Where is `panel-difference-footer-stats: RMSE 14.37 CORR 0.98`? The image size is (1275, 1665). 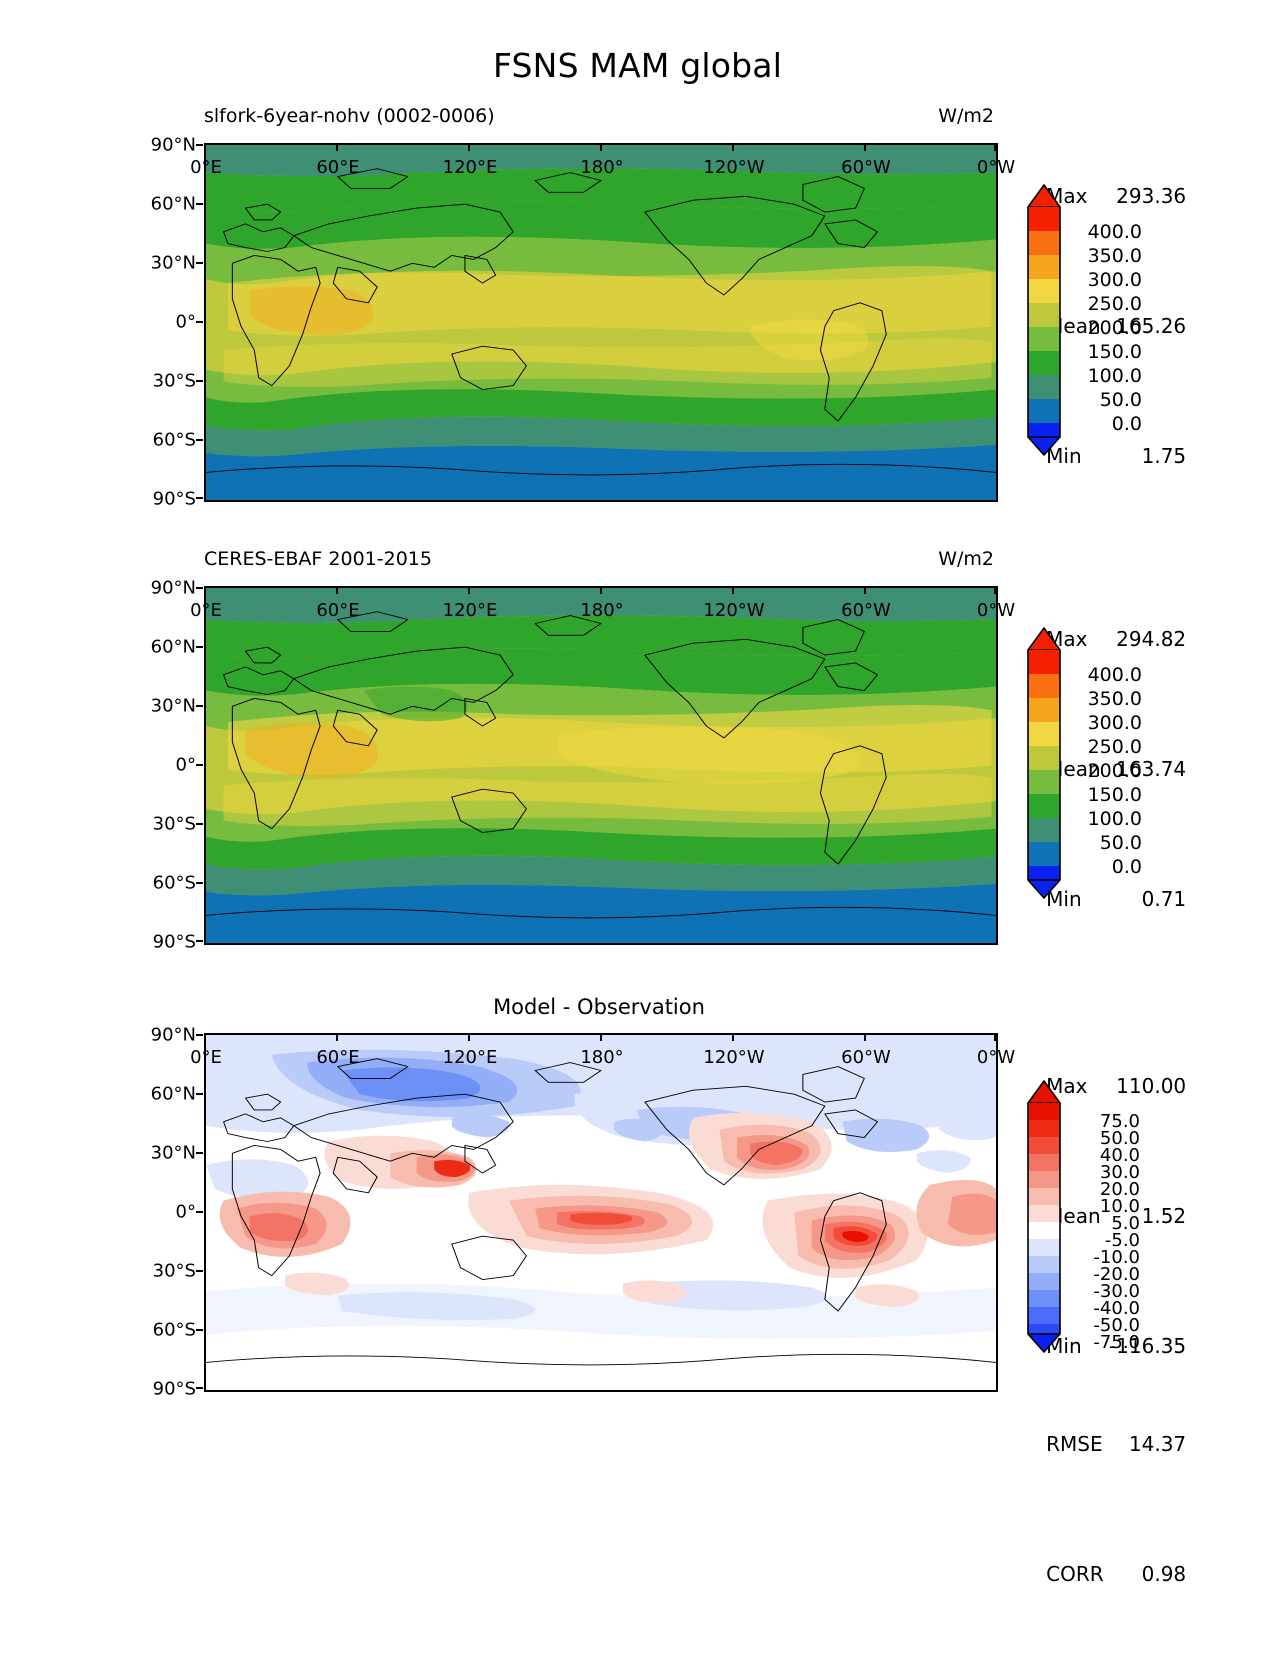 panel-difference-footer-stats: RMSE 14.37 CORR 0.98 is located at coordinates (1097, 1509).